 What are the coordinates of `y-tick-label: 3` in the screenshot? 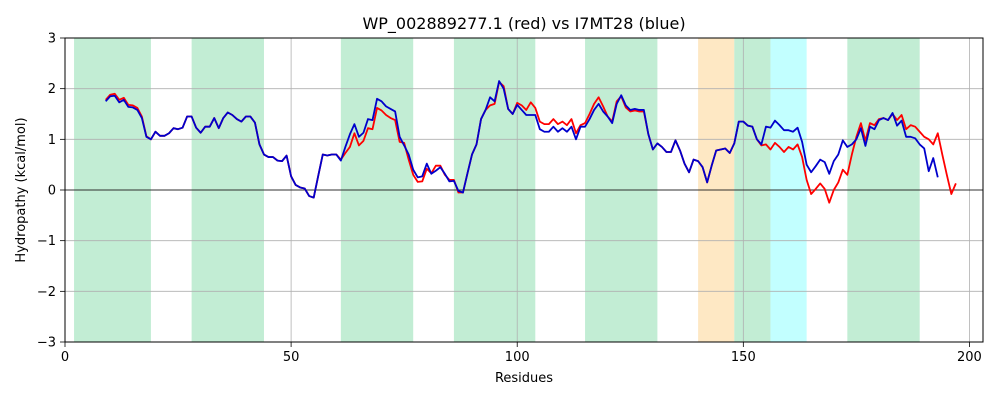 It's located at (52, 39).